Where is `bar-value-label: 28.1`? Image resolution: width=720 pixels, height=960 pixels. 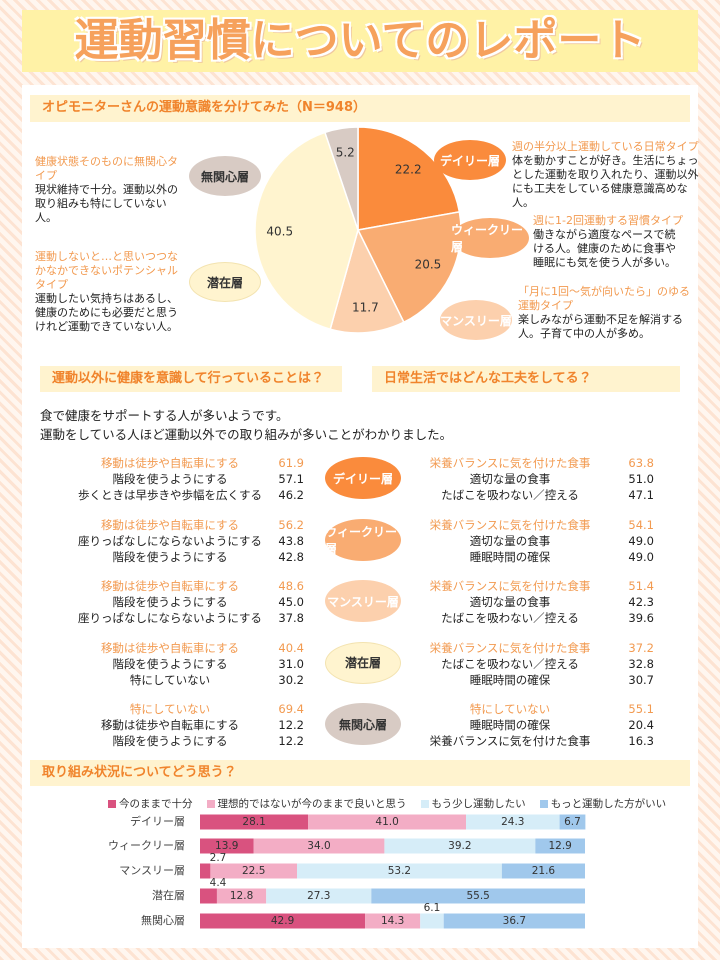
bar-value-label: 28.1 is located at coordinates (253, 822).